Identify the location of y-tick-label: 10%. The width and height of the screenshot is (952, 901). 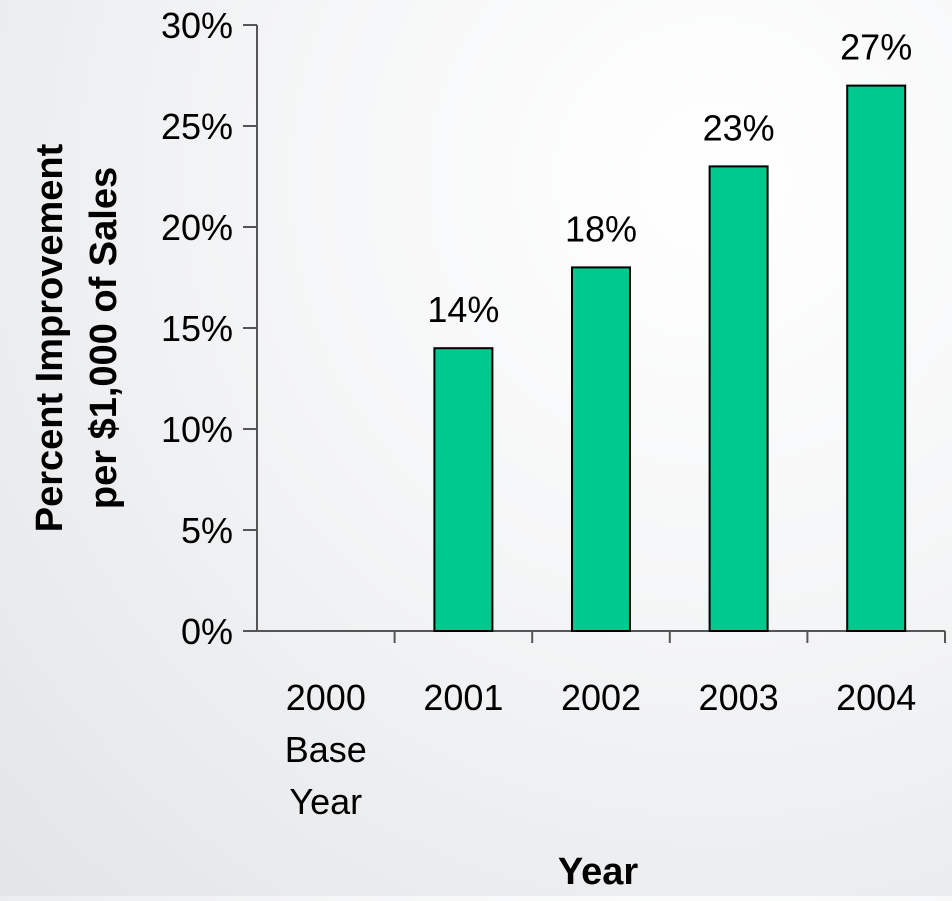
(197, 429).